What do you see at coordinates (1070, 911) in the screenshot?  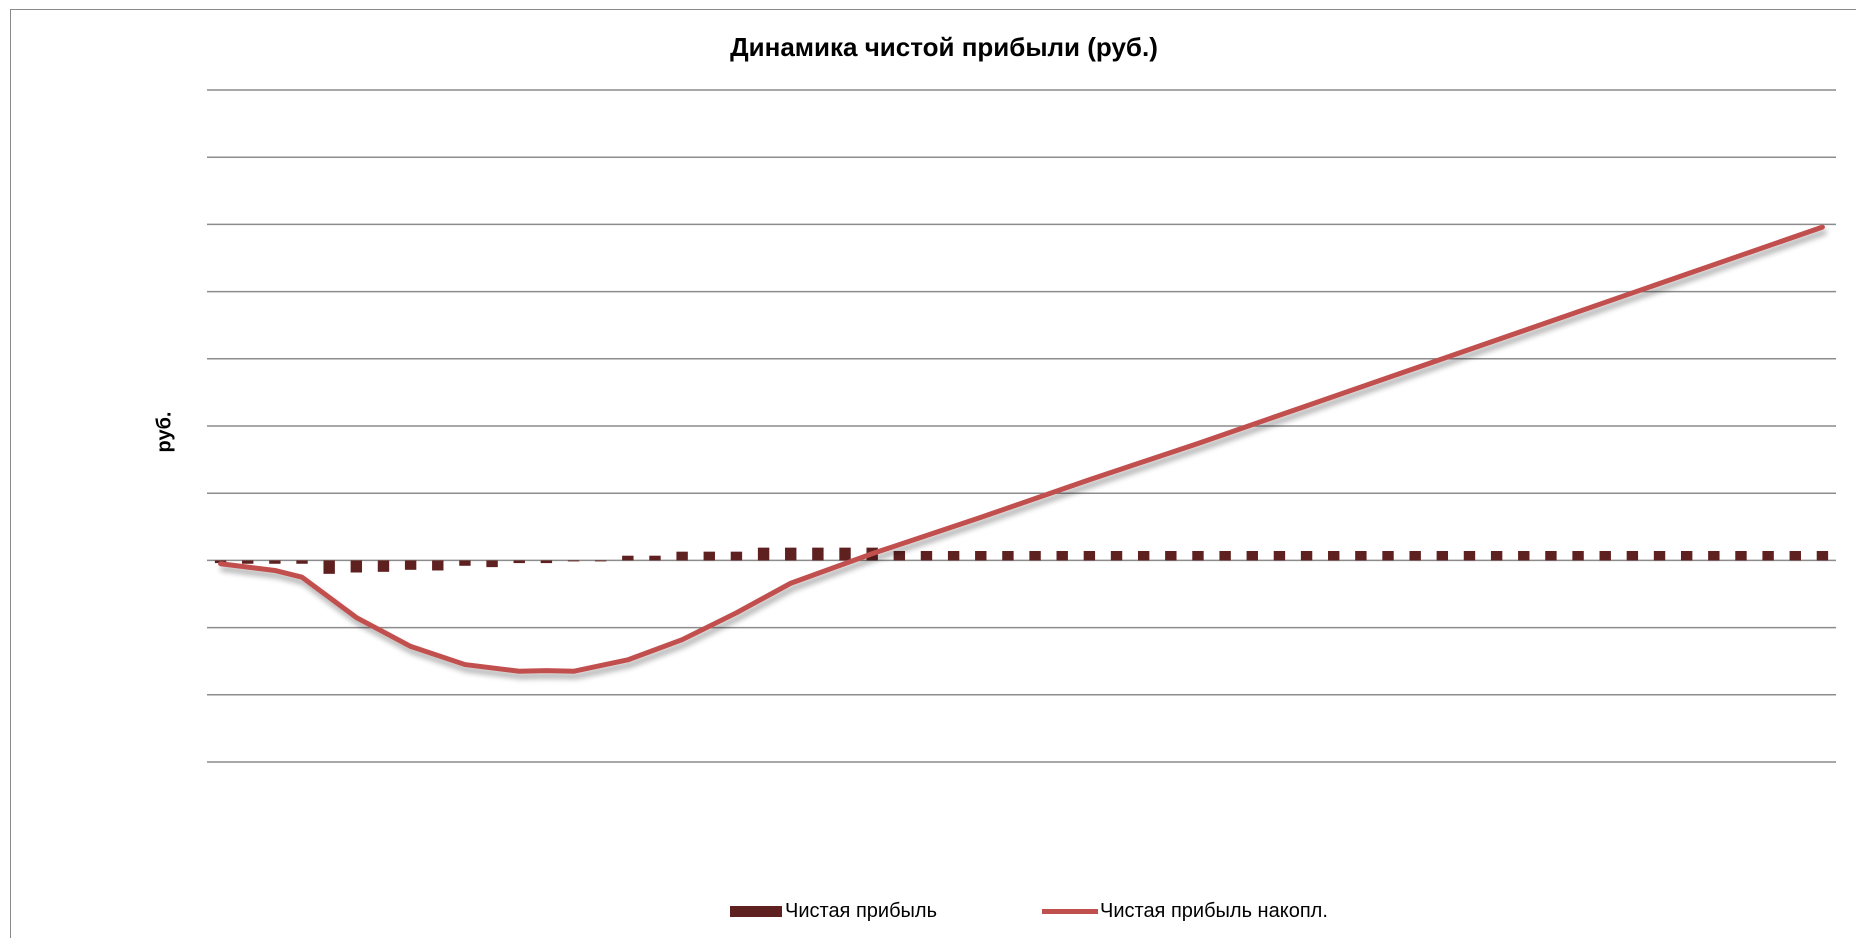 I see `legend-line-swatch` at bounding box center [1070, 911].